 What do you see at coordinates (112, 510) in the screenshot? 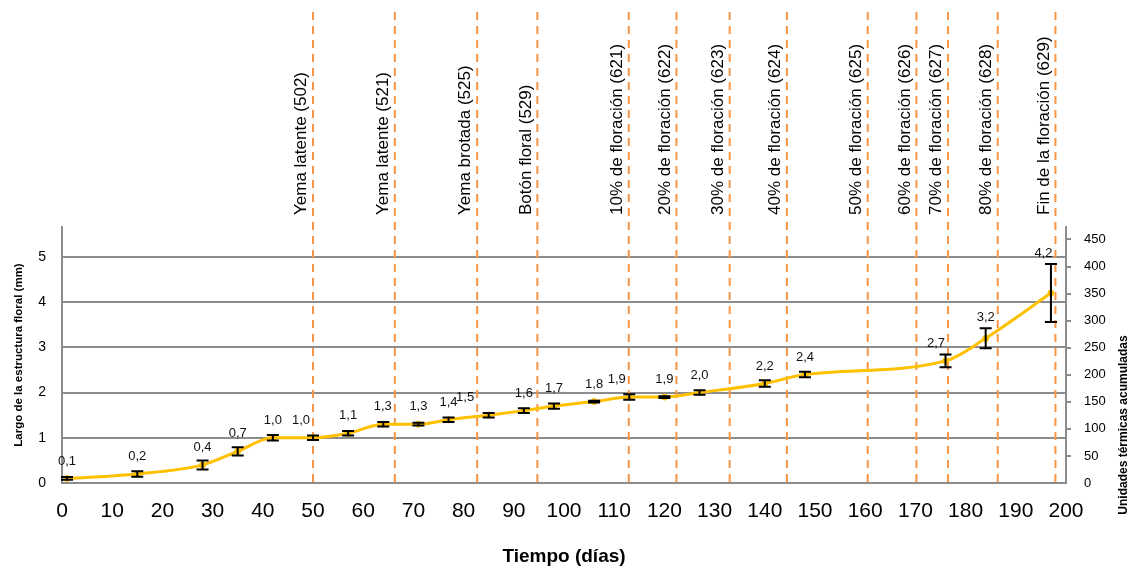
I see `x-tick-label: 10` at bounding box center [112, 510].